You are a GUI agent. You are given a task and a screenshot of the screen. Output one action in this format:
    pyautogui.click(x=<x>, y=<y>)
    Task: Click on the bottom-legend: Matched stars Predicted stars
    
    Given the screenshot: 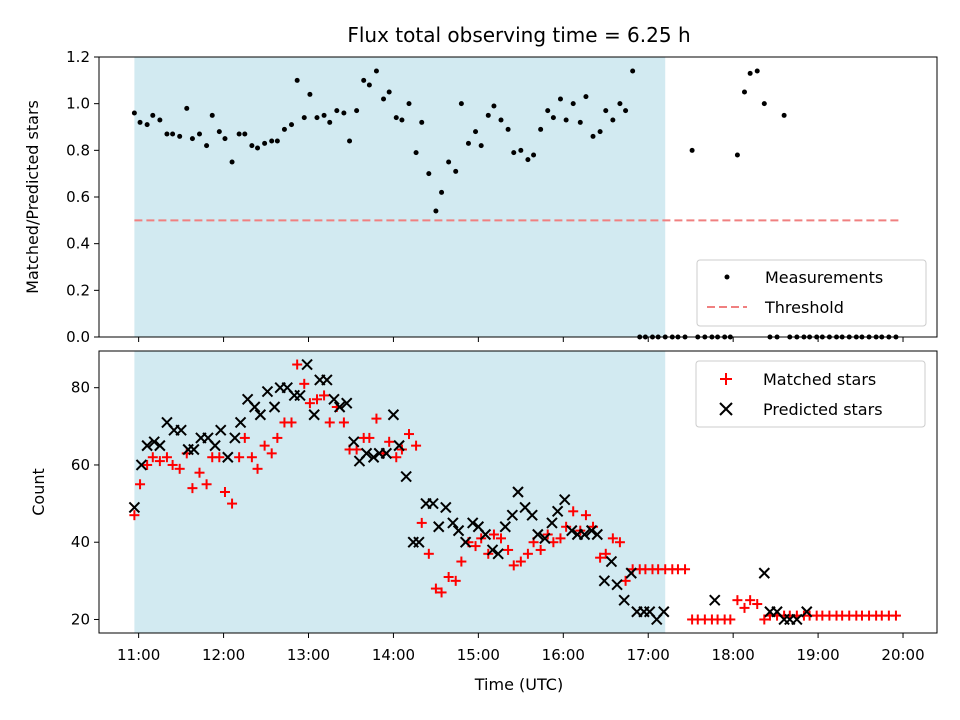 What is the action you would take?
    pyautogui.click(x=810, y=394)
    